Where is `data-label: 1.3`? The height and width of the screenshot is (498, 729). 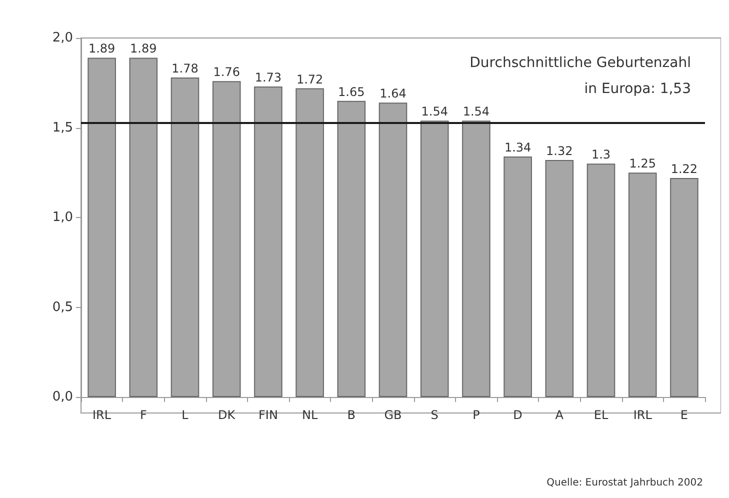 data-label: 1.3 is located at coordinates (601, 155).